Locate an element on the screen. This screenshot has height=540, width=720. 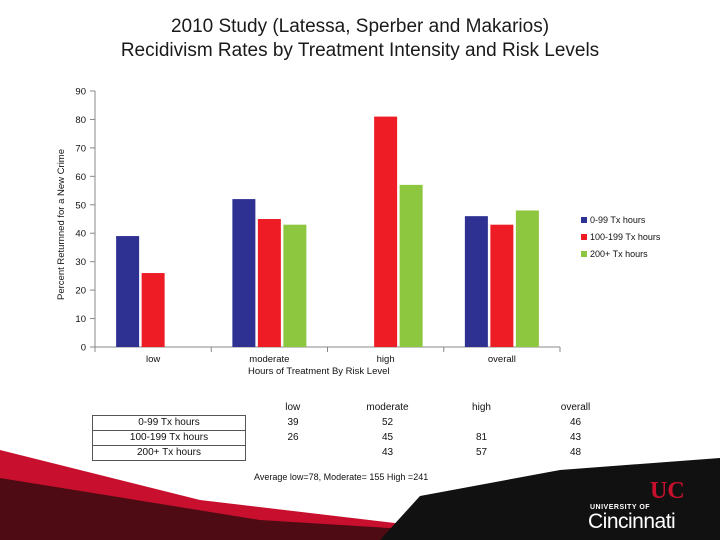
table-row-label: 200+ Tx hours is located at coordinates (169, 453).